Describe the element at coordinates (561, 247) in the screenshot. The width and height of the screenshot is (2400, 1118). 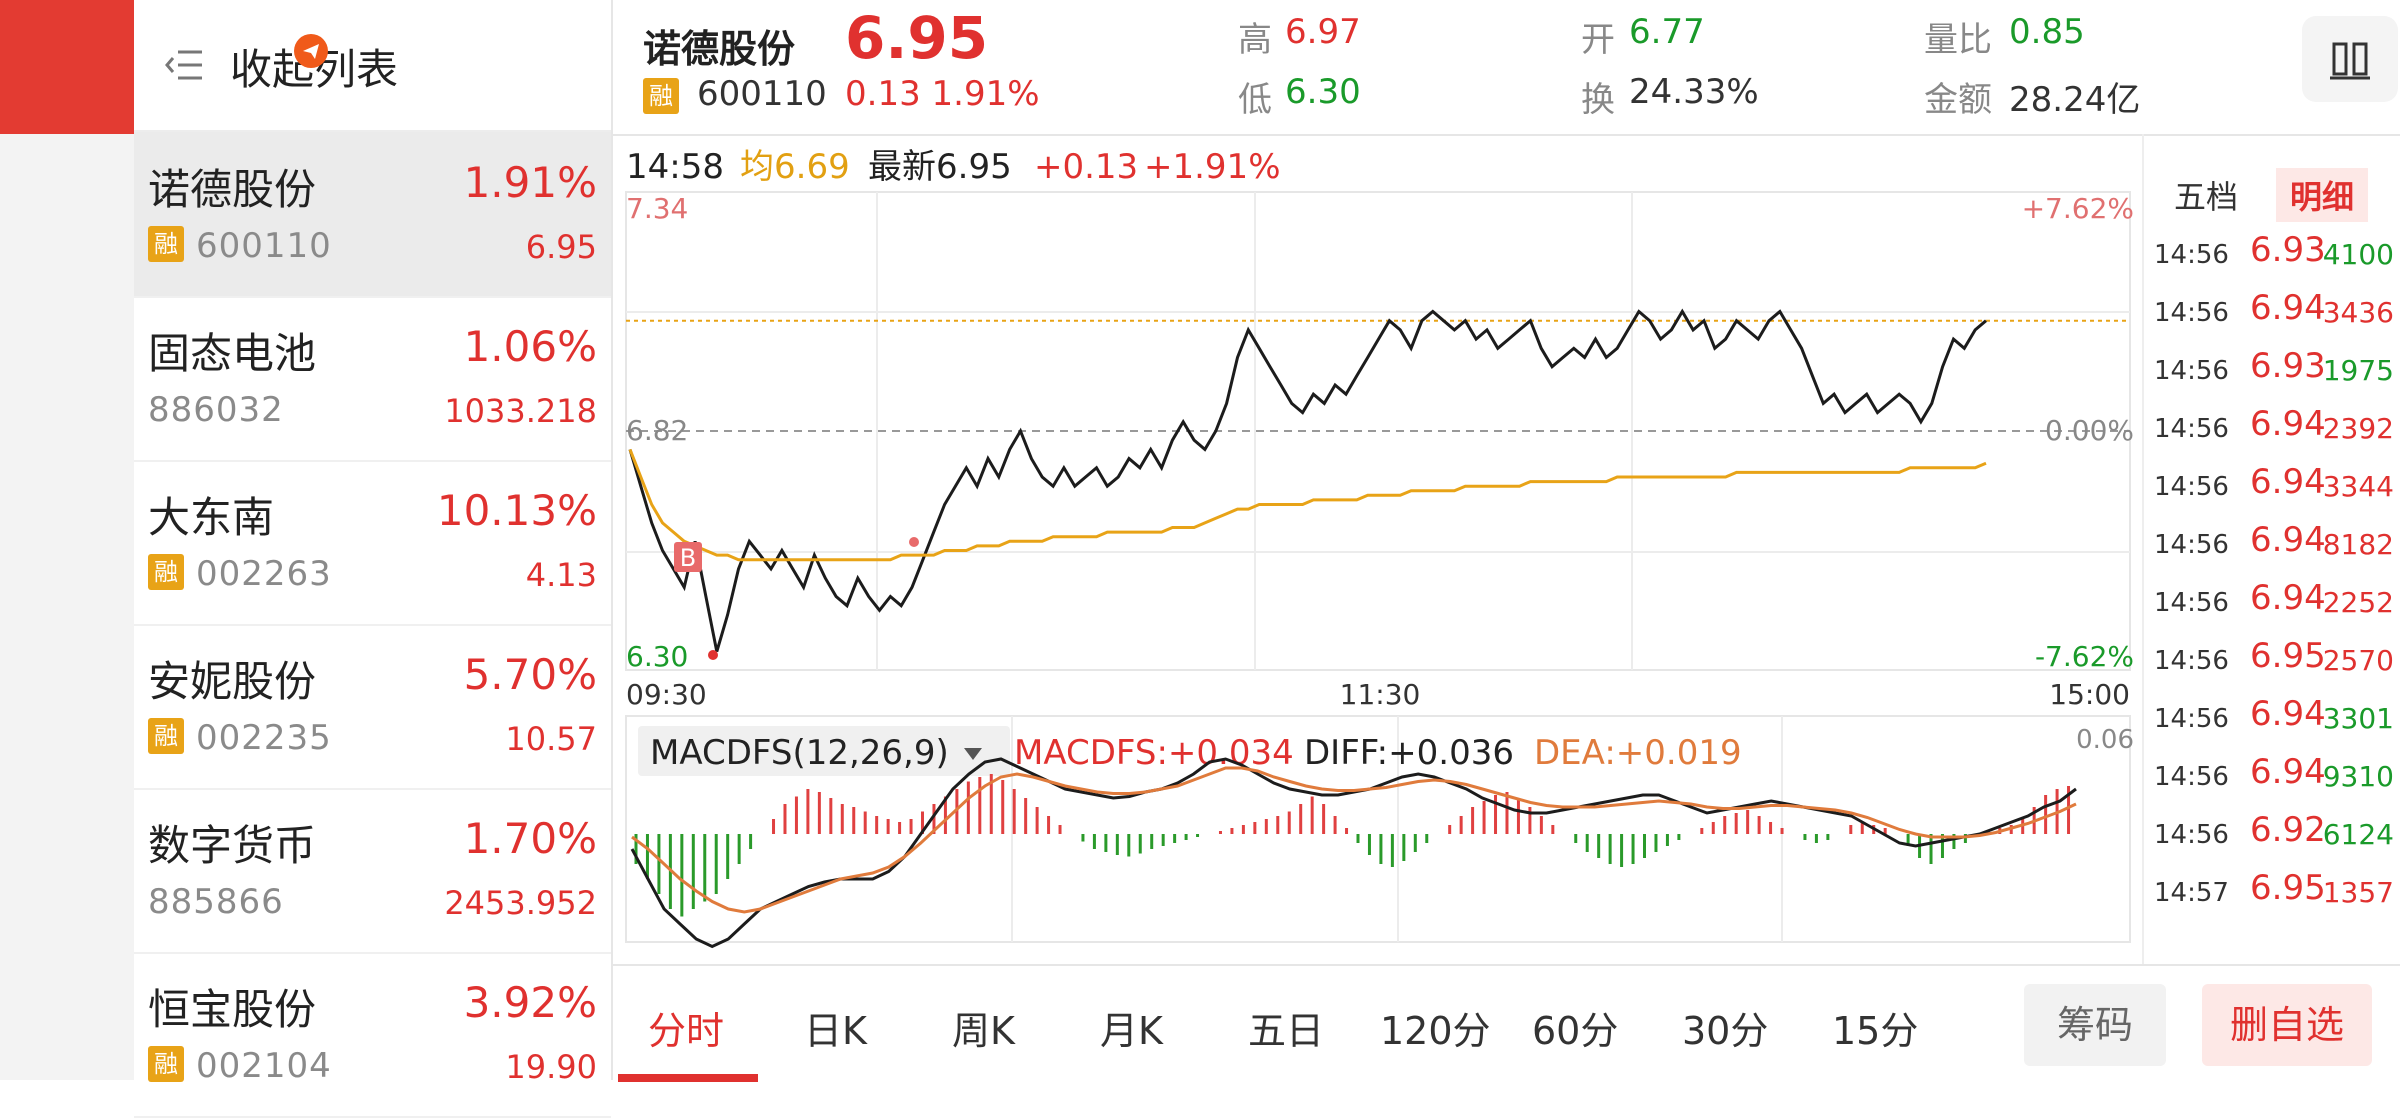
I see `watchlist-item-price: 6.95` at that location.